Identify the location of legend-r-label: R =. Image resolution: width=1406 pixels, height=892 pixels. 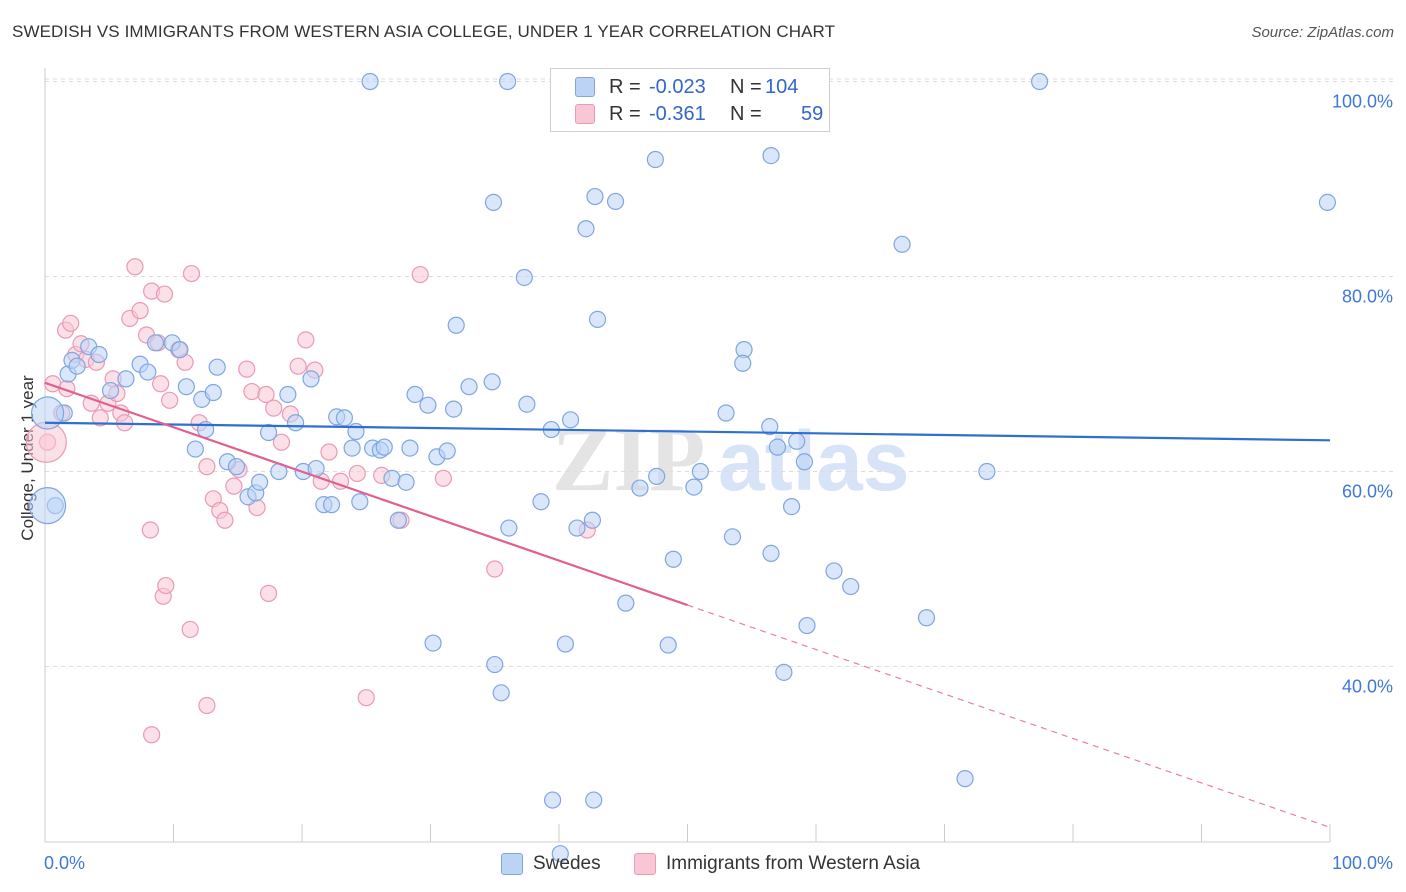
(625, 87).